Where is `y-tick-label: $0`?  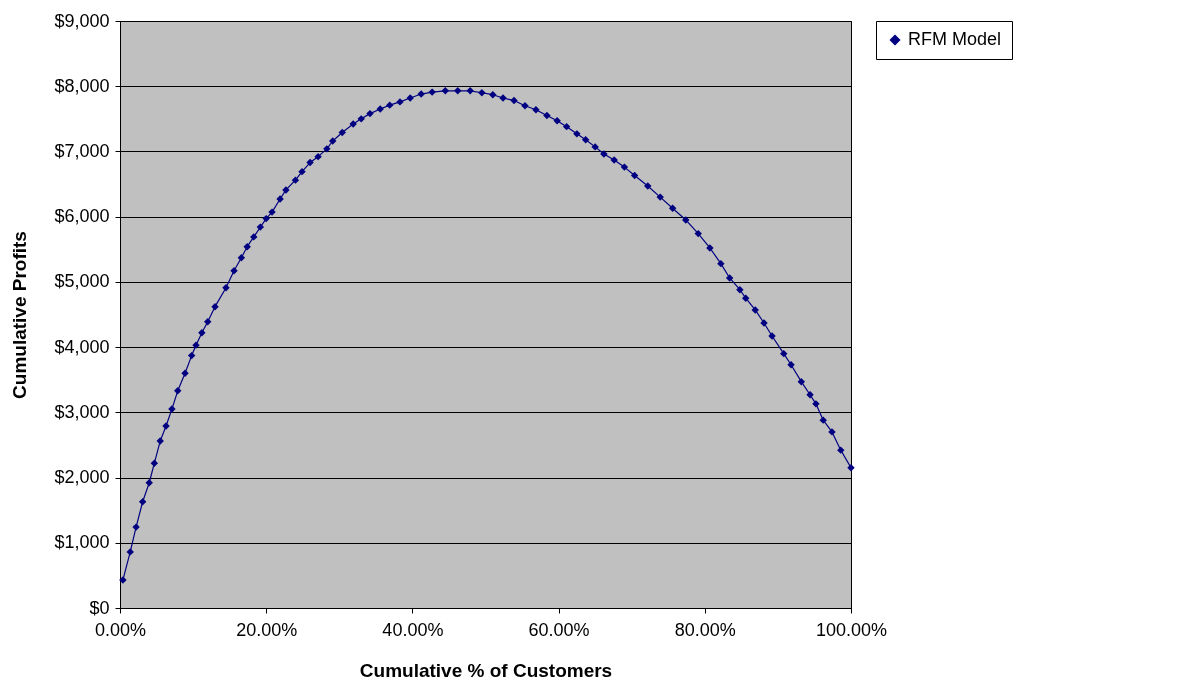
y-tick-label: $0 is located at coordinates (99, 607).